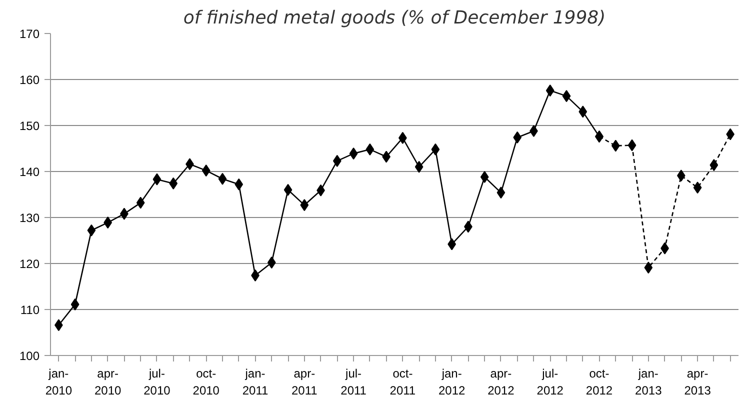  What do you see at coordinates (29, 218) in the screenshot?
I see `y-tick-label: 130` at bounding box center [29, 218].